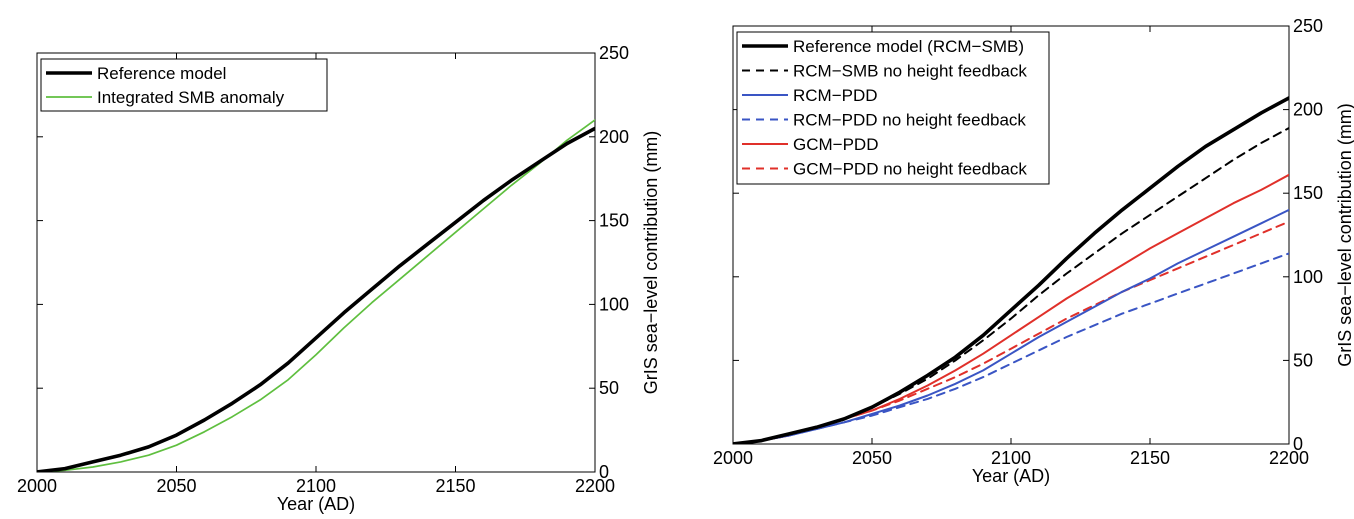  I want to click on legend: Reference model Integrated SMB anomaly, so click(184, 85).